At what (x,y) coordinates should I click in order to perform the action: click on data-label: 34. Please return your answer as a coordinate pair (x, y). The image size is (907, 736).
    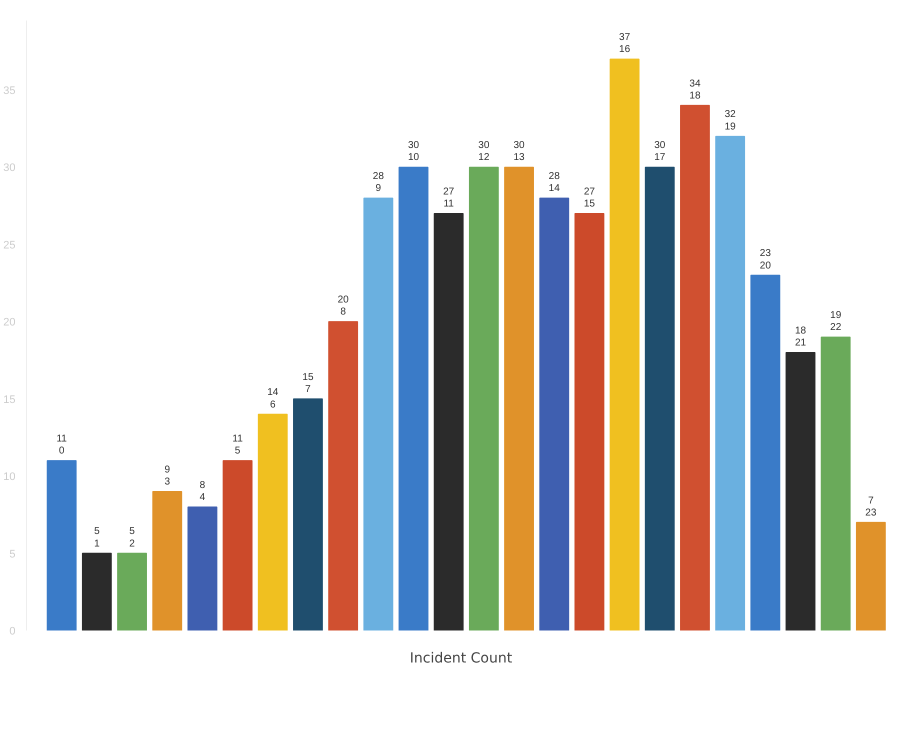
    Looking at the image, I should click on (695, 84).